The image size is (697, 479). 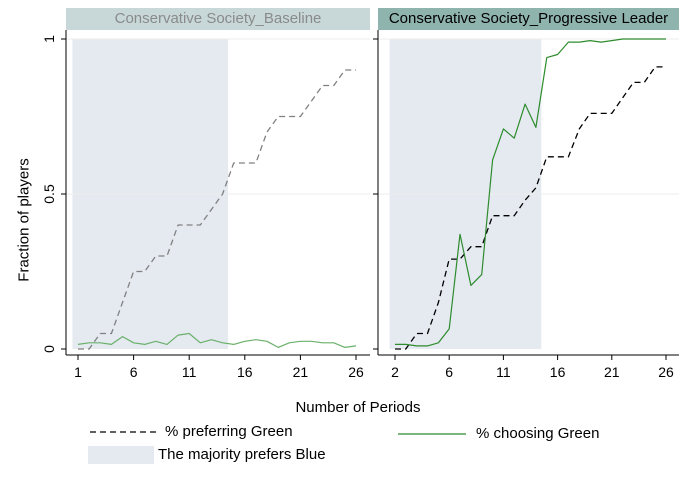 What do you see at coordinates (49, 349) in the screenshot?
I see `y-tick-label: 0` at bounding box center [49, 349].